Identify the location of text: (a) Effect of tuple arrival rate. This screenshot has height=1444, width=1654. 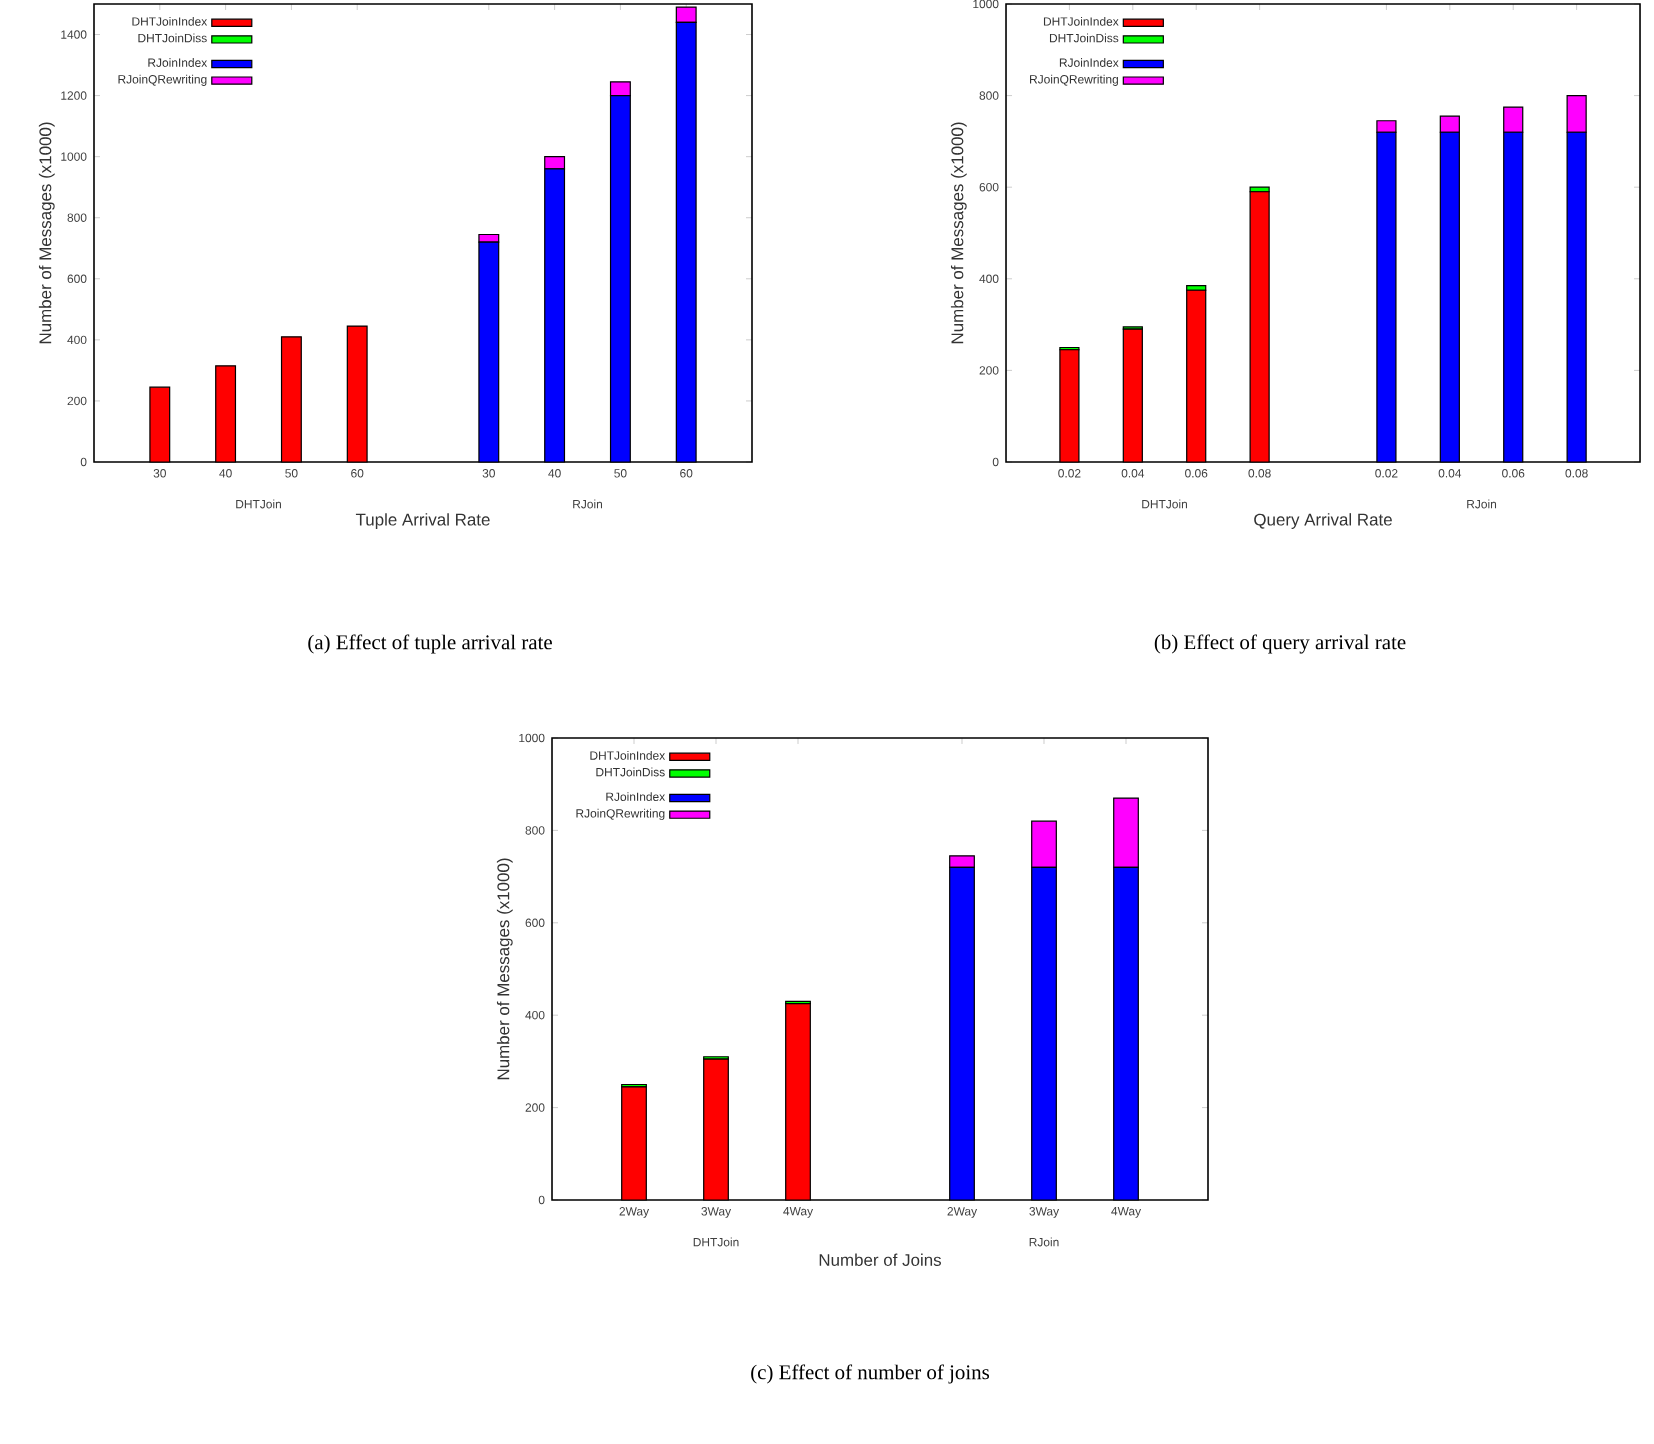
(430, 644).